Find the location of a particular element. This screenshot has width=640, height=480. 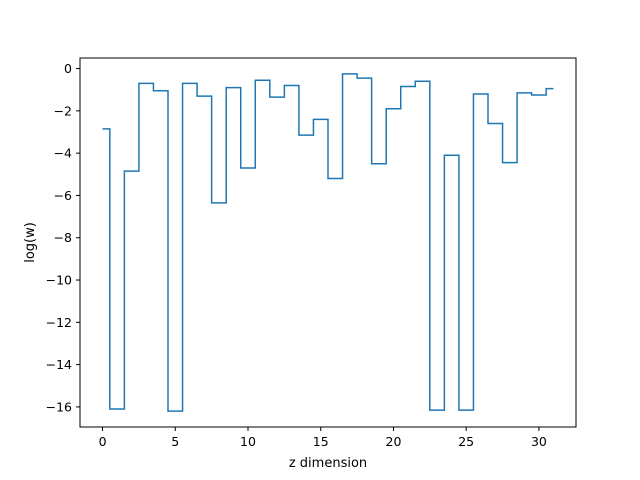

y-axis-ticks: 0 −2 −4 −6 −8 −10 −12 −14 −16 is located at coordinates (63, 237).